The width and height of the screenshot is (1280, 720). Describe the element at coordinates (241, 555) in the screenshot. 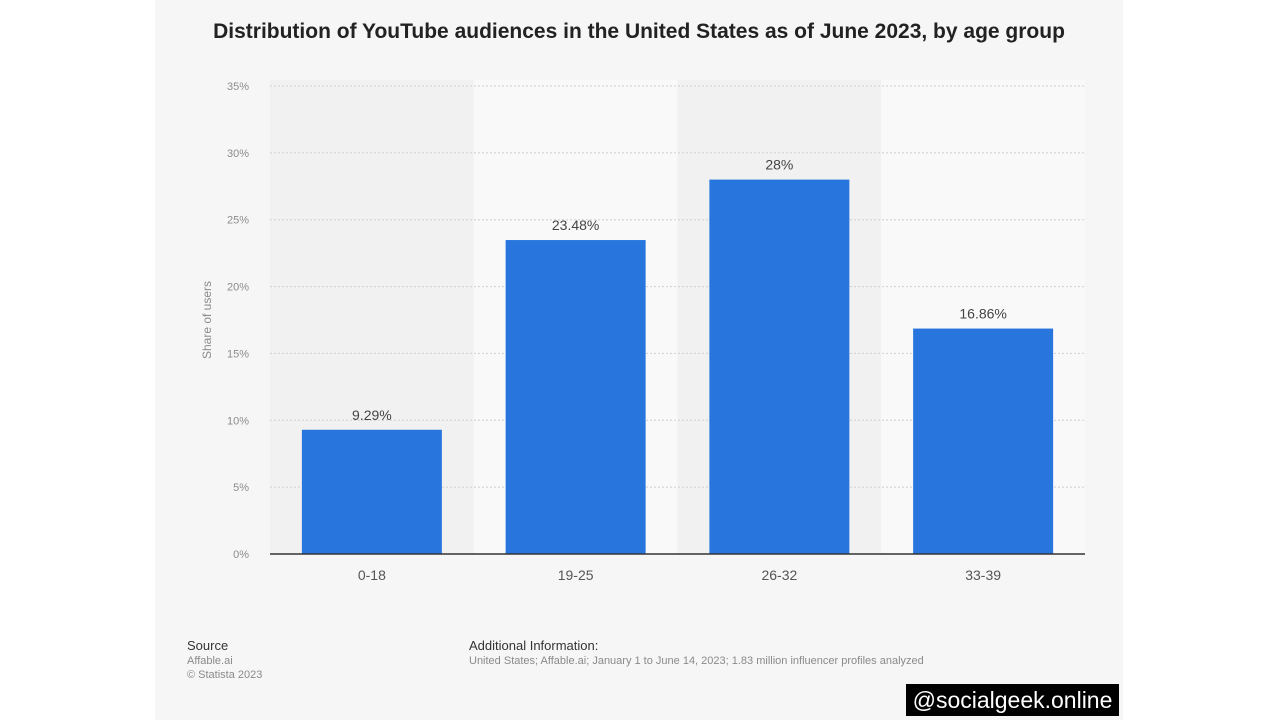

I see `y-tick-label: 0%` at that location.